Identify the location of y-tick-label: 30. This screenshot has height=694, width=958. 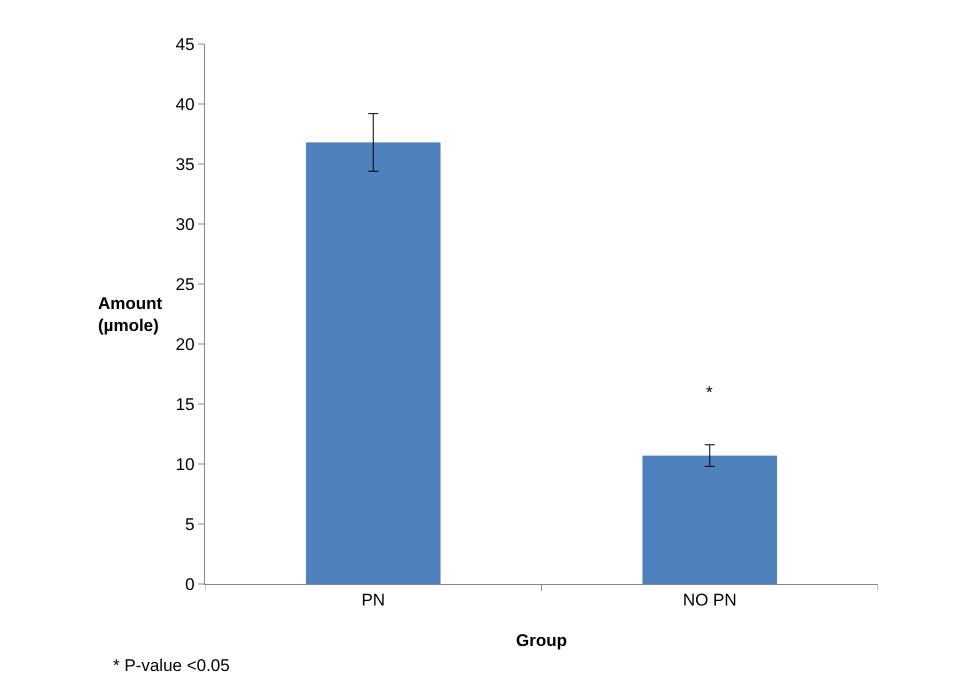
(185, 224).